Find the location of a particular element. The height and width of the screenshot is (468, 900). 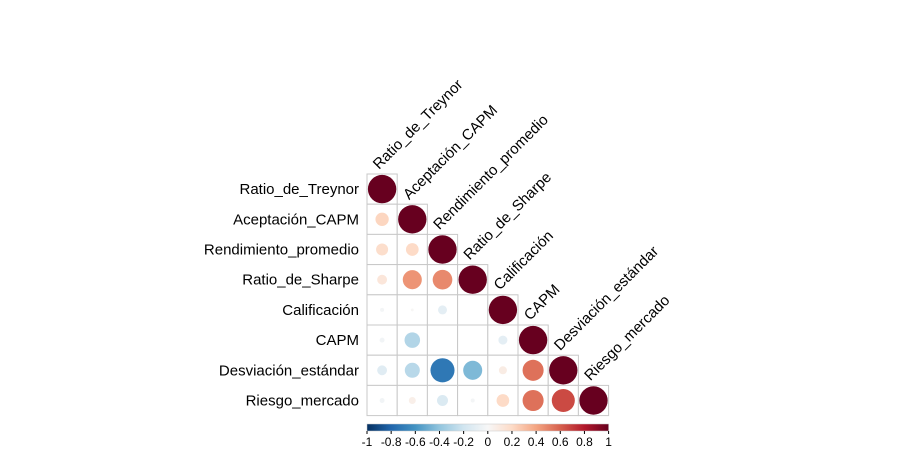

row-label: Aceptación_CAPM is located at coordinates (296, 219).